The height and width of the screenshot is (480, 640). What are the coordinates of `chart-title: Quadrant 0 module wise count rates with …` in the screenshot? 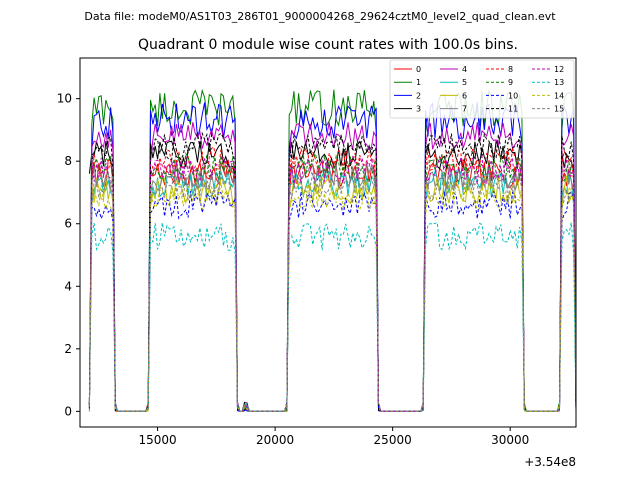 It's located at (328, 45).